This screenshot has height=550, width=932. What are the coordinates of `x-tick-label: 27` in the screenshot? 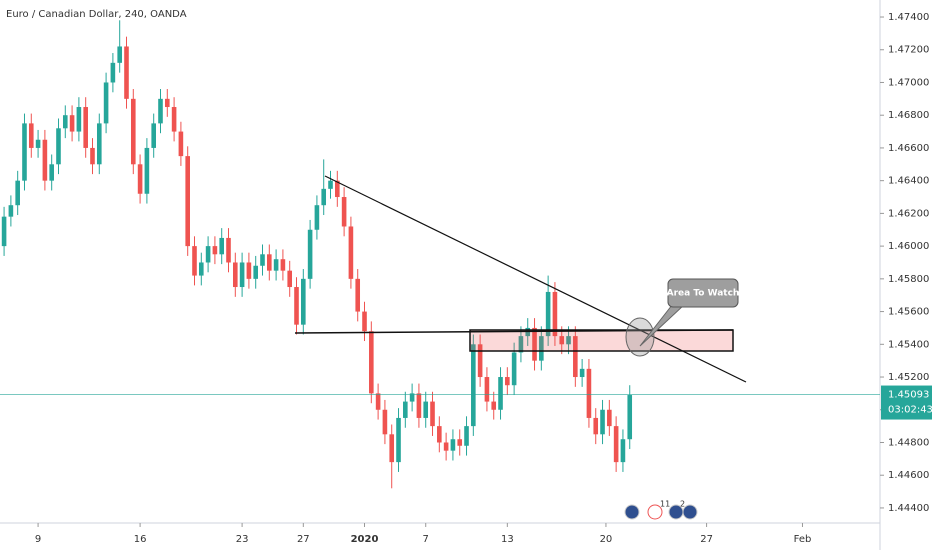 It's located at (303, 539).